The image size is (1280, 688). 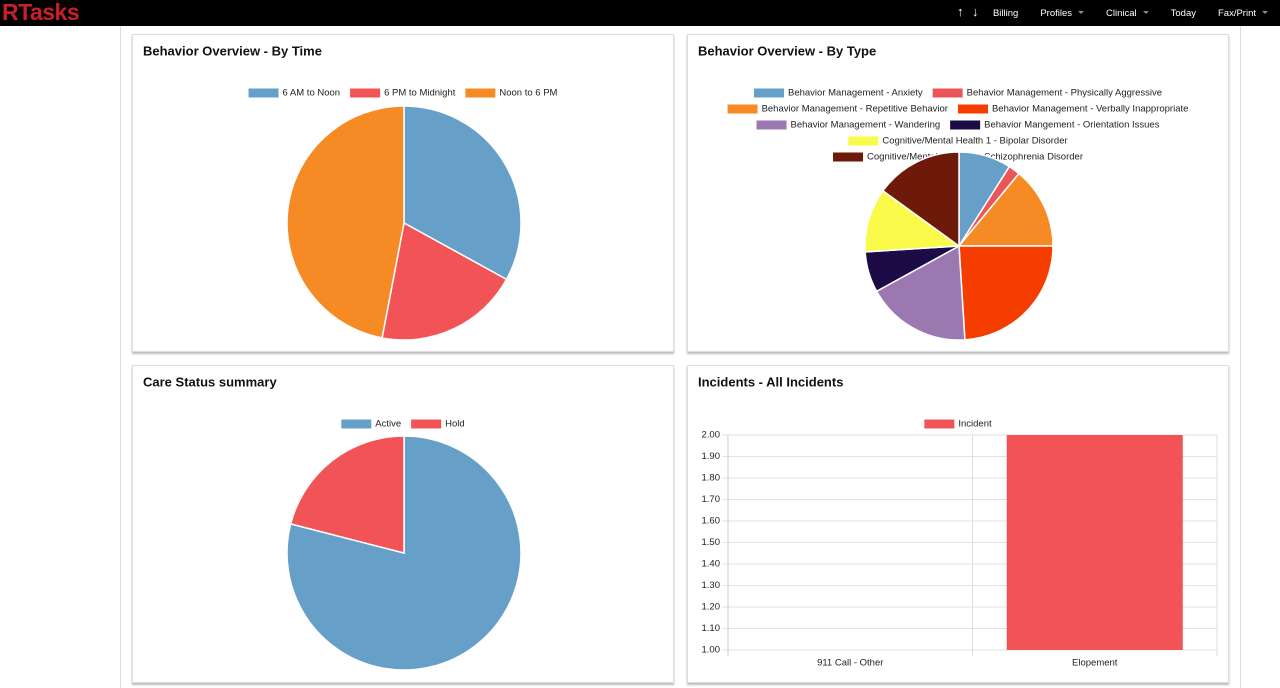 What do you see at coordinates (1005, 13) in the screenshot?
I see `nav-item: Billing` at bounding box center [1005, 13].